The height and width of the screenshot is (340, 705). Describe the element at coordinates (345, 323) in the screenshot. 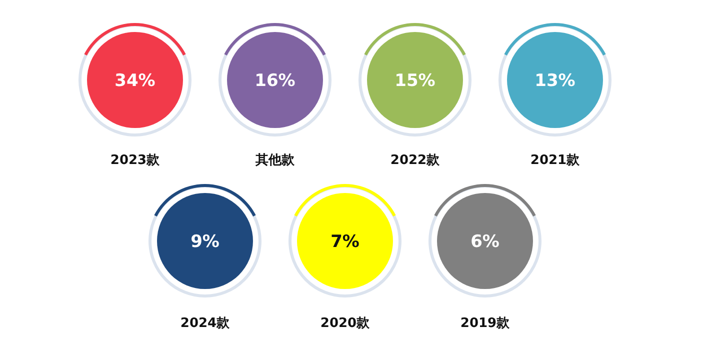

I see `category-label: 2020款` at that location.